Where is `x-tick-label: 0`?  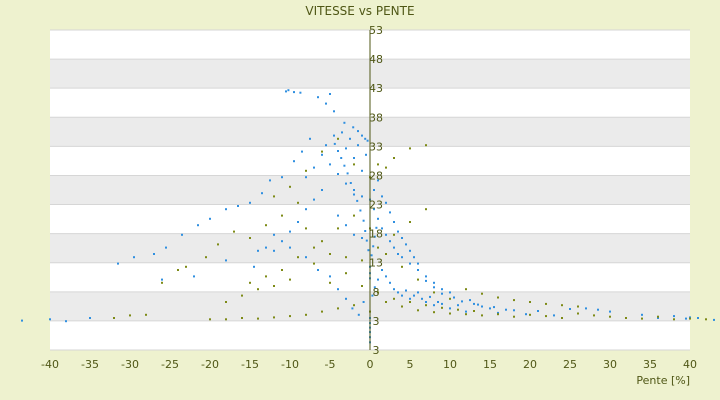 x-tick-label: 0 is located at coordinates (370, 364).